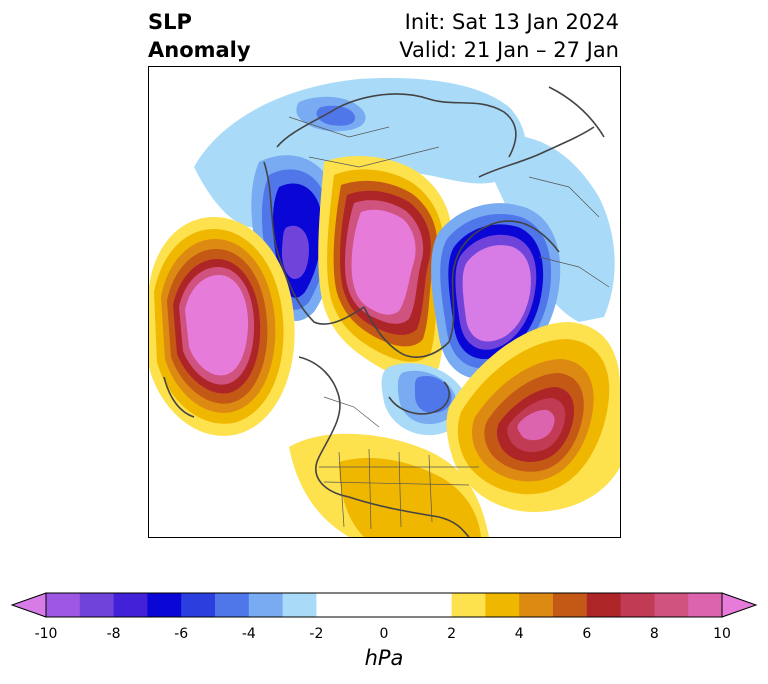 The width and height of the screenshot is (768, 684). I want to click on colorbar-tick-label: -10, so click(46, 634).